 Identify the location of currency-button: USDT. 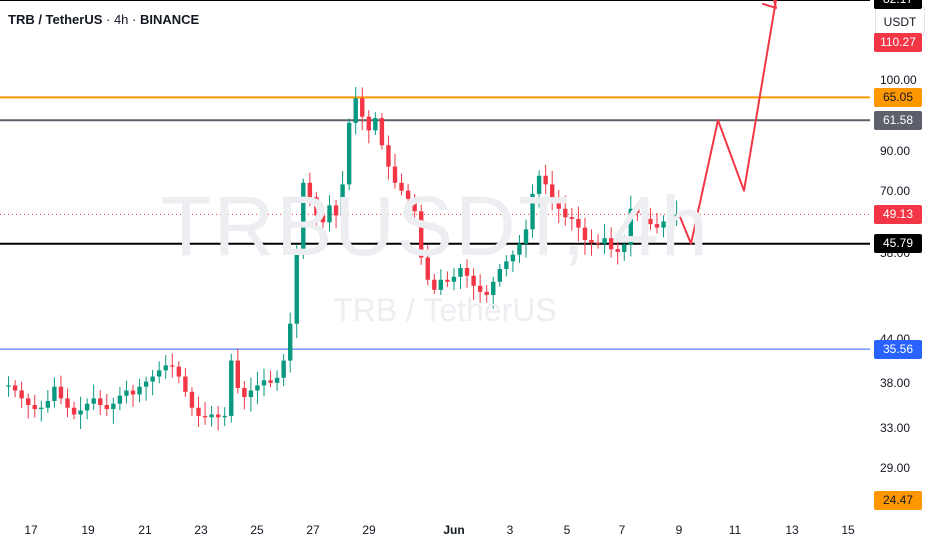
(900, 21).